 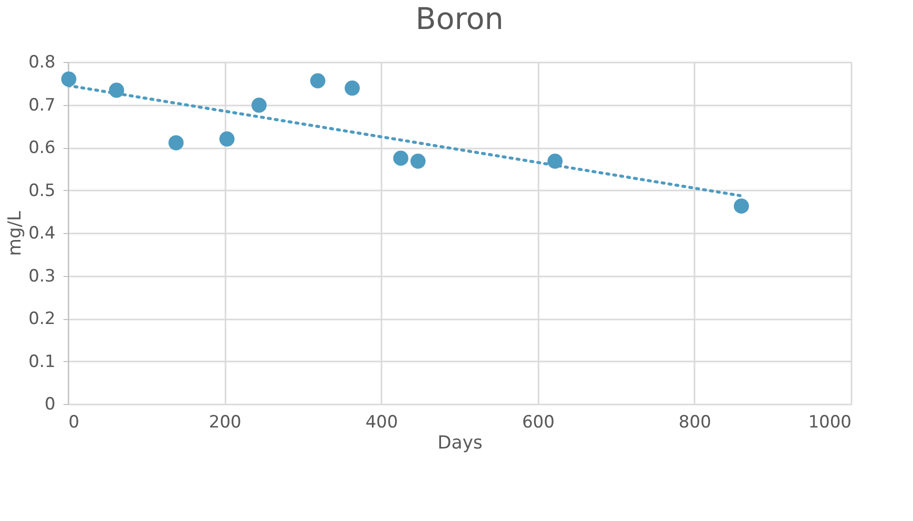 I want to click on x-tick-label: 1000, so click(x=830, y=422).